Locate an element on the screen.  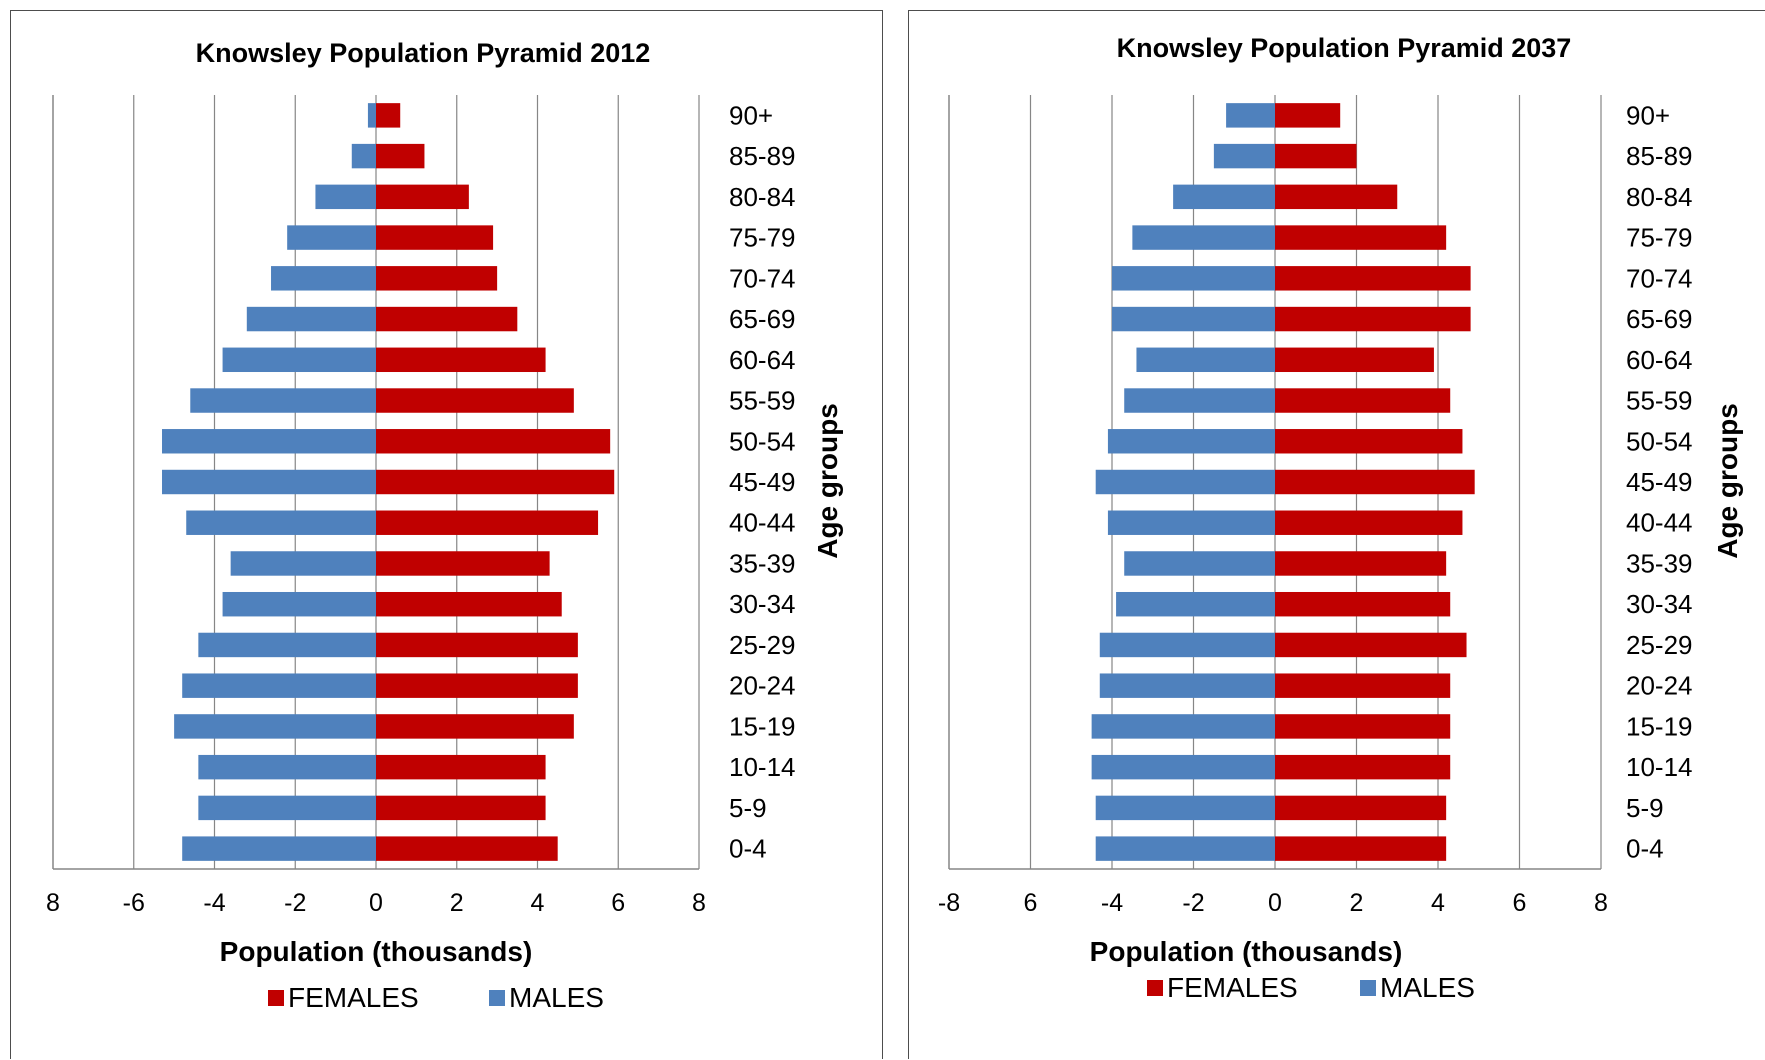
legend-label-females: FEMALES is located at coordinates (353, 997).